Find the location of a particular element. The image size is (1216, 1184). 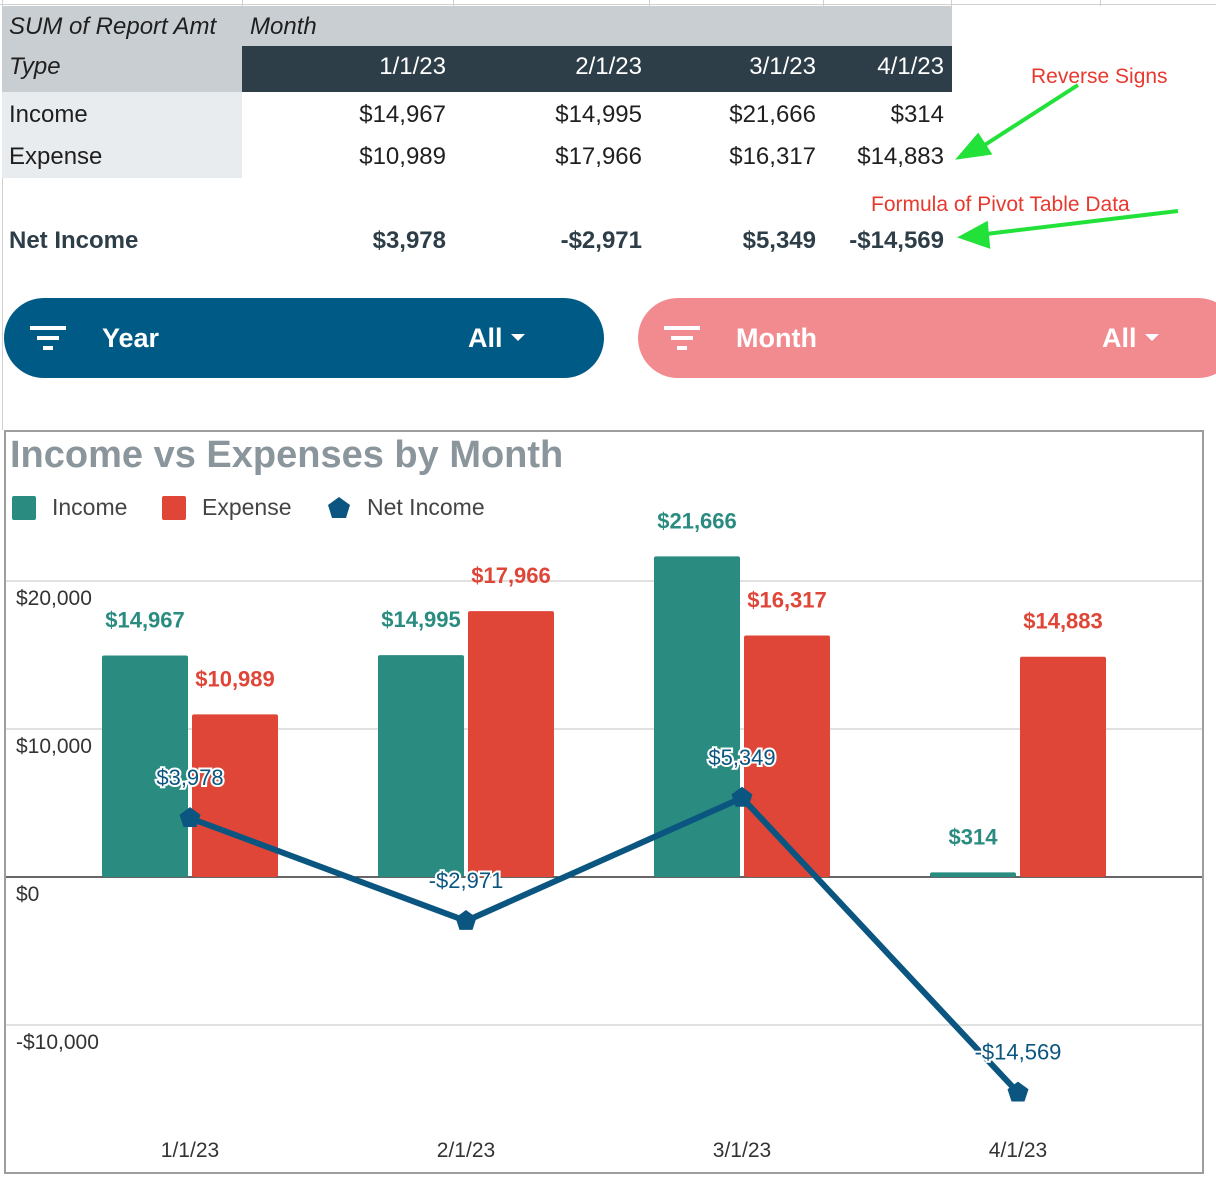

table-cell: $314 is located at coordinates (917, 114).